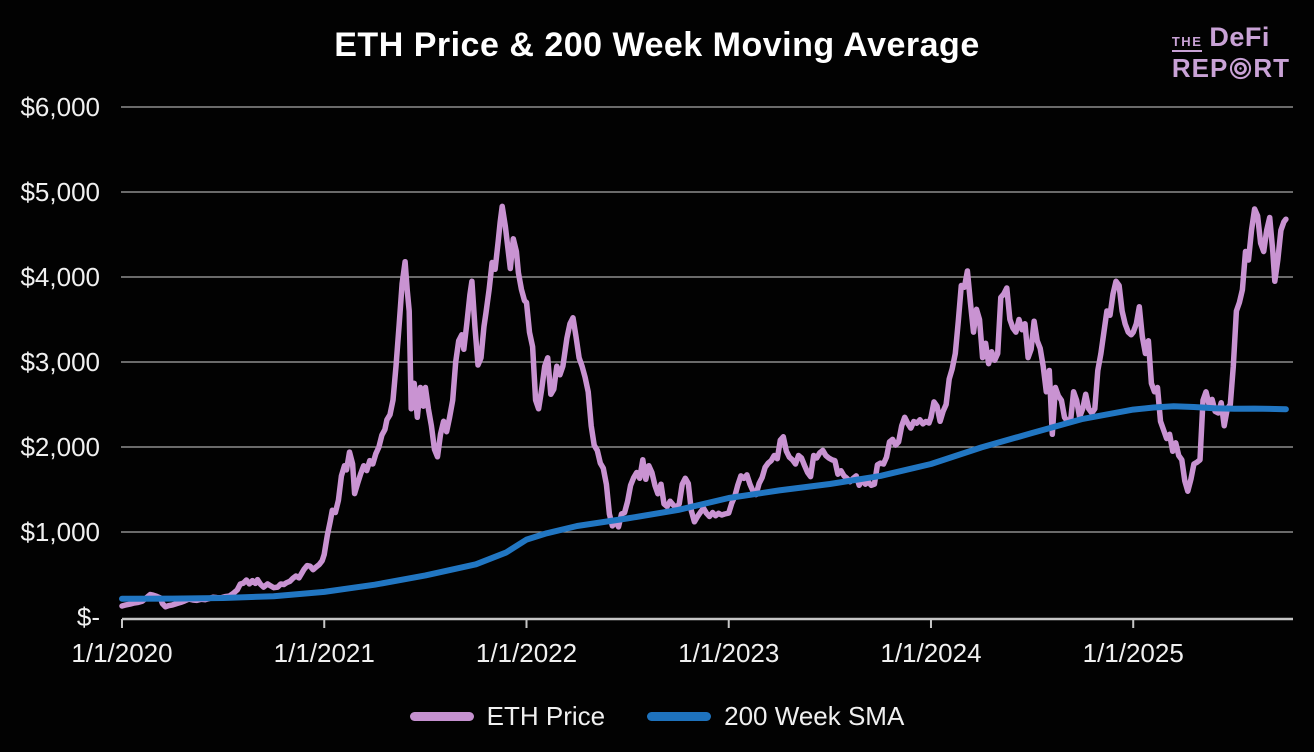 This screenshot has width=1314, height=752. What do you see at coordinates (679, 716) in the screenshot?
I see `sma-legend-swatch` at bounding box center [679, 716].